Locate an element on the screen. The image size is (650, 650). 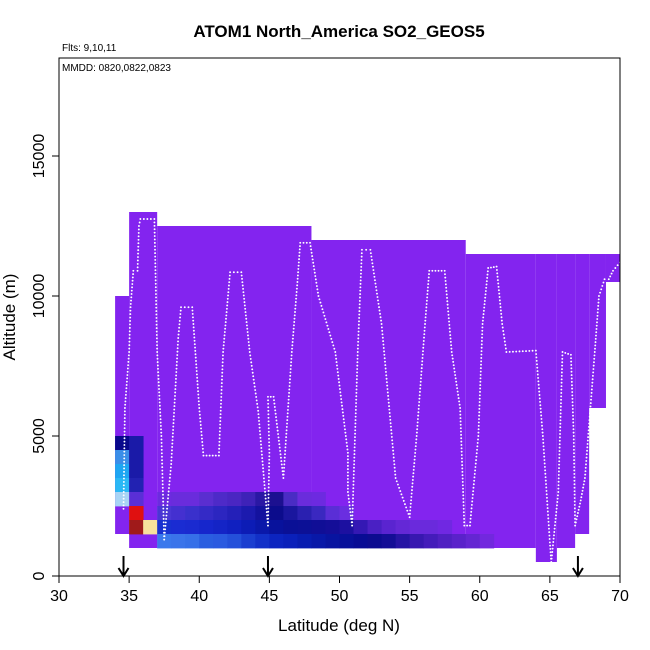
x-tick-label: 40 is located at coordinates (199, 596).